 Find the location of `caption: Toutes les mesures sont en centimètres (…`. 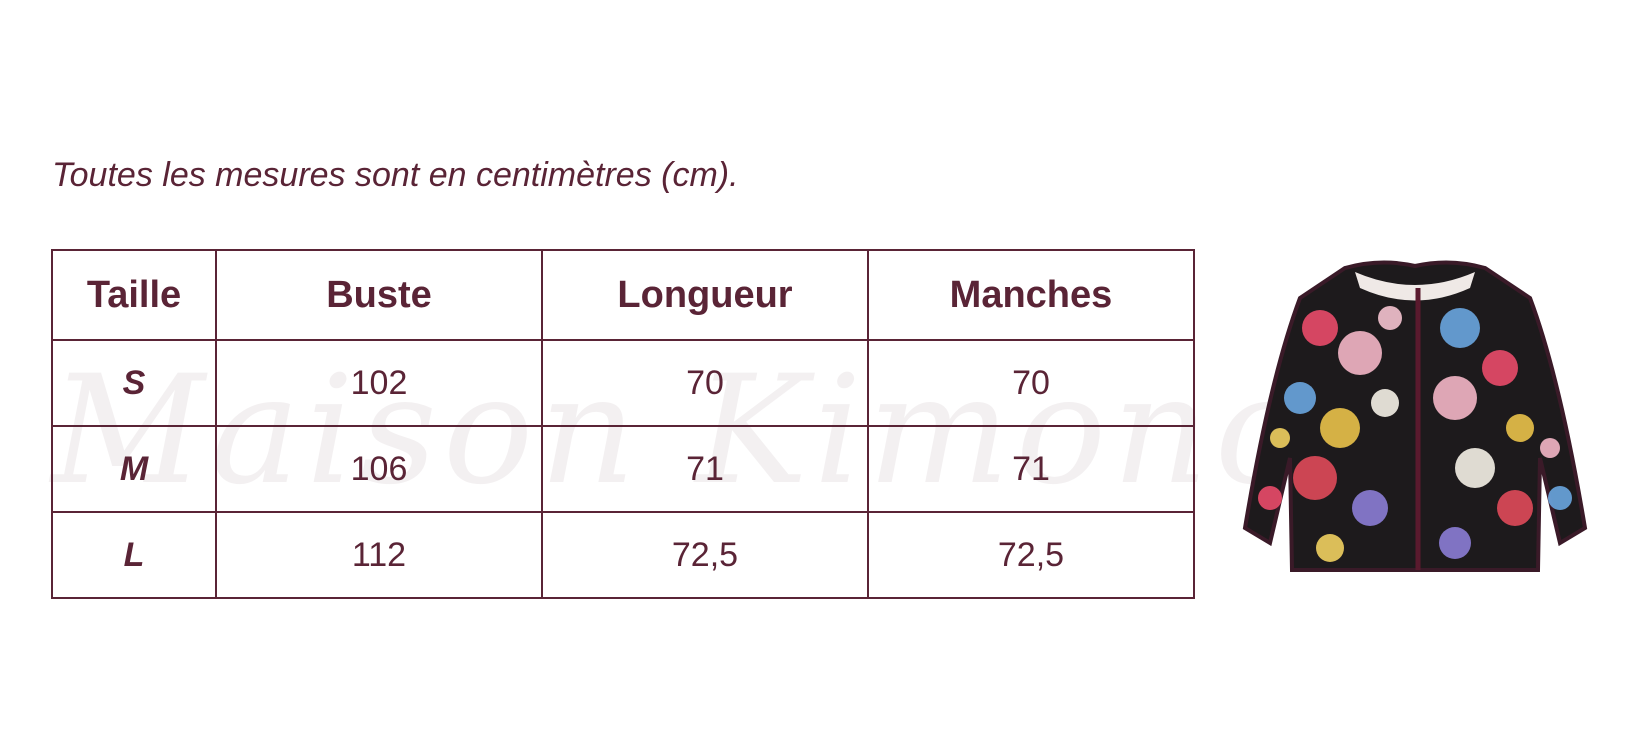

caption: Toutes les mesures sont en centimètres (… is located at coordinates (395, 175).